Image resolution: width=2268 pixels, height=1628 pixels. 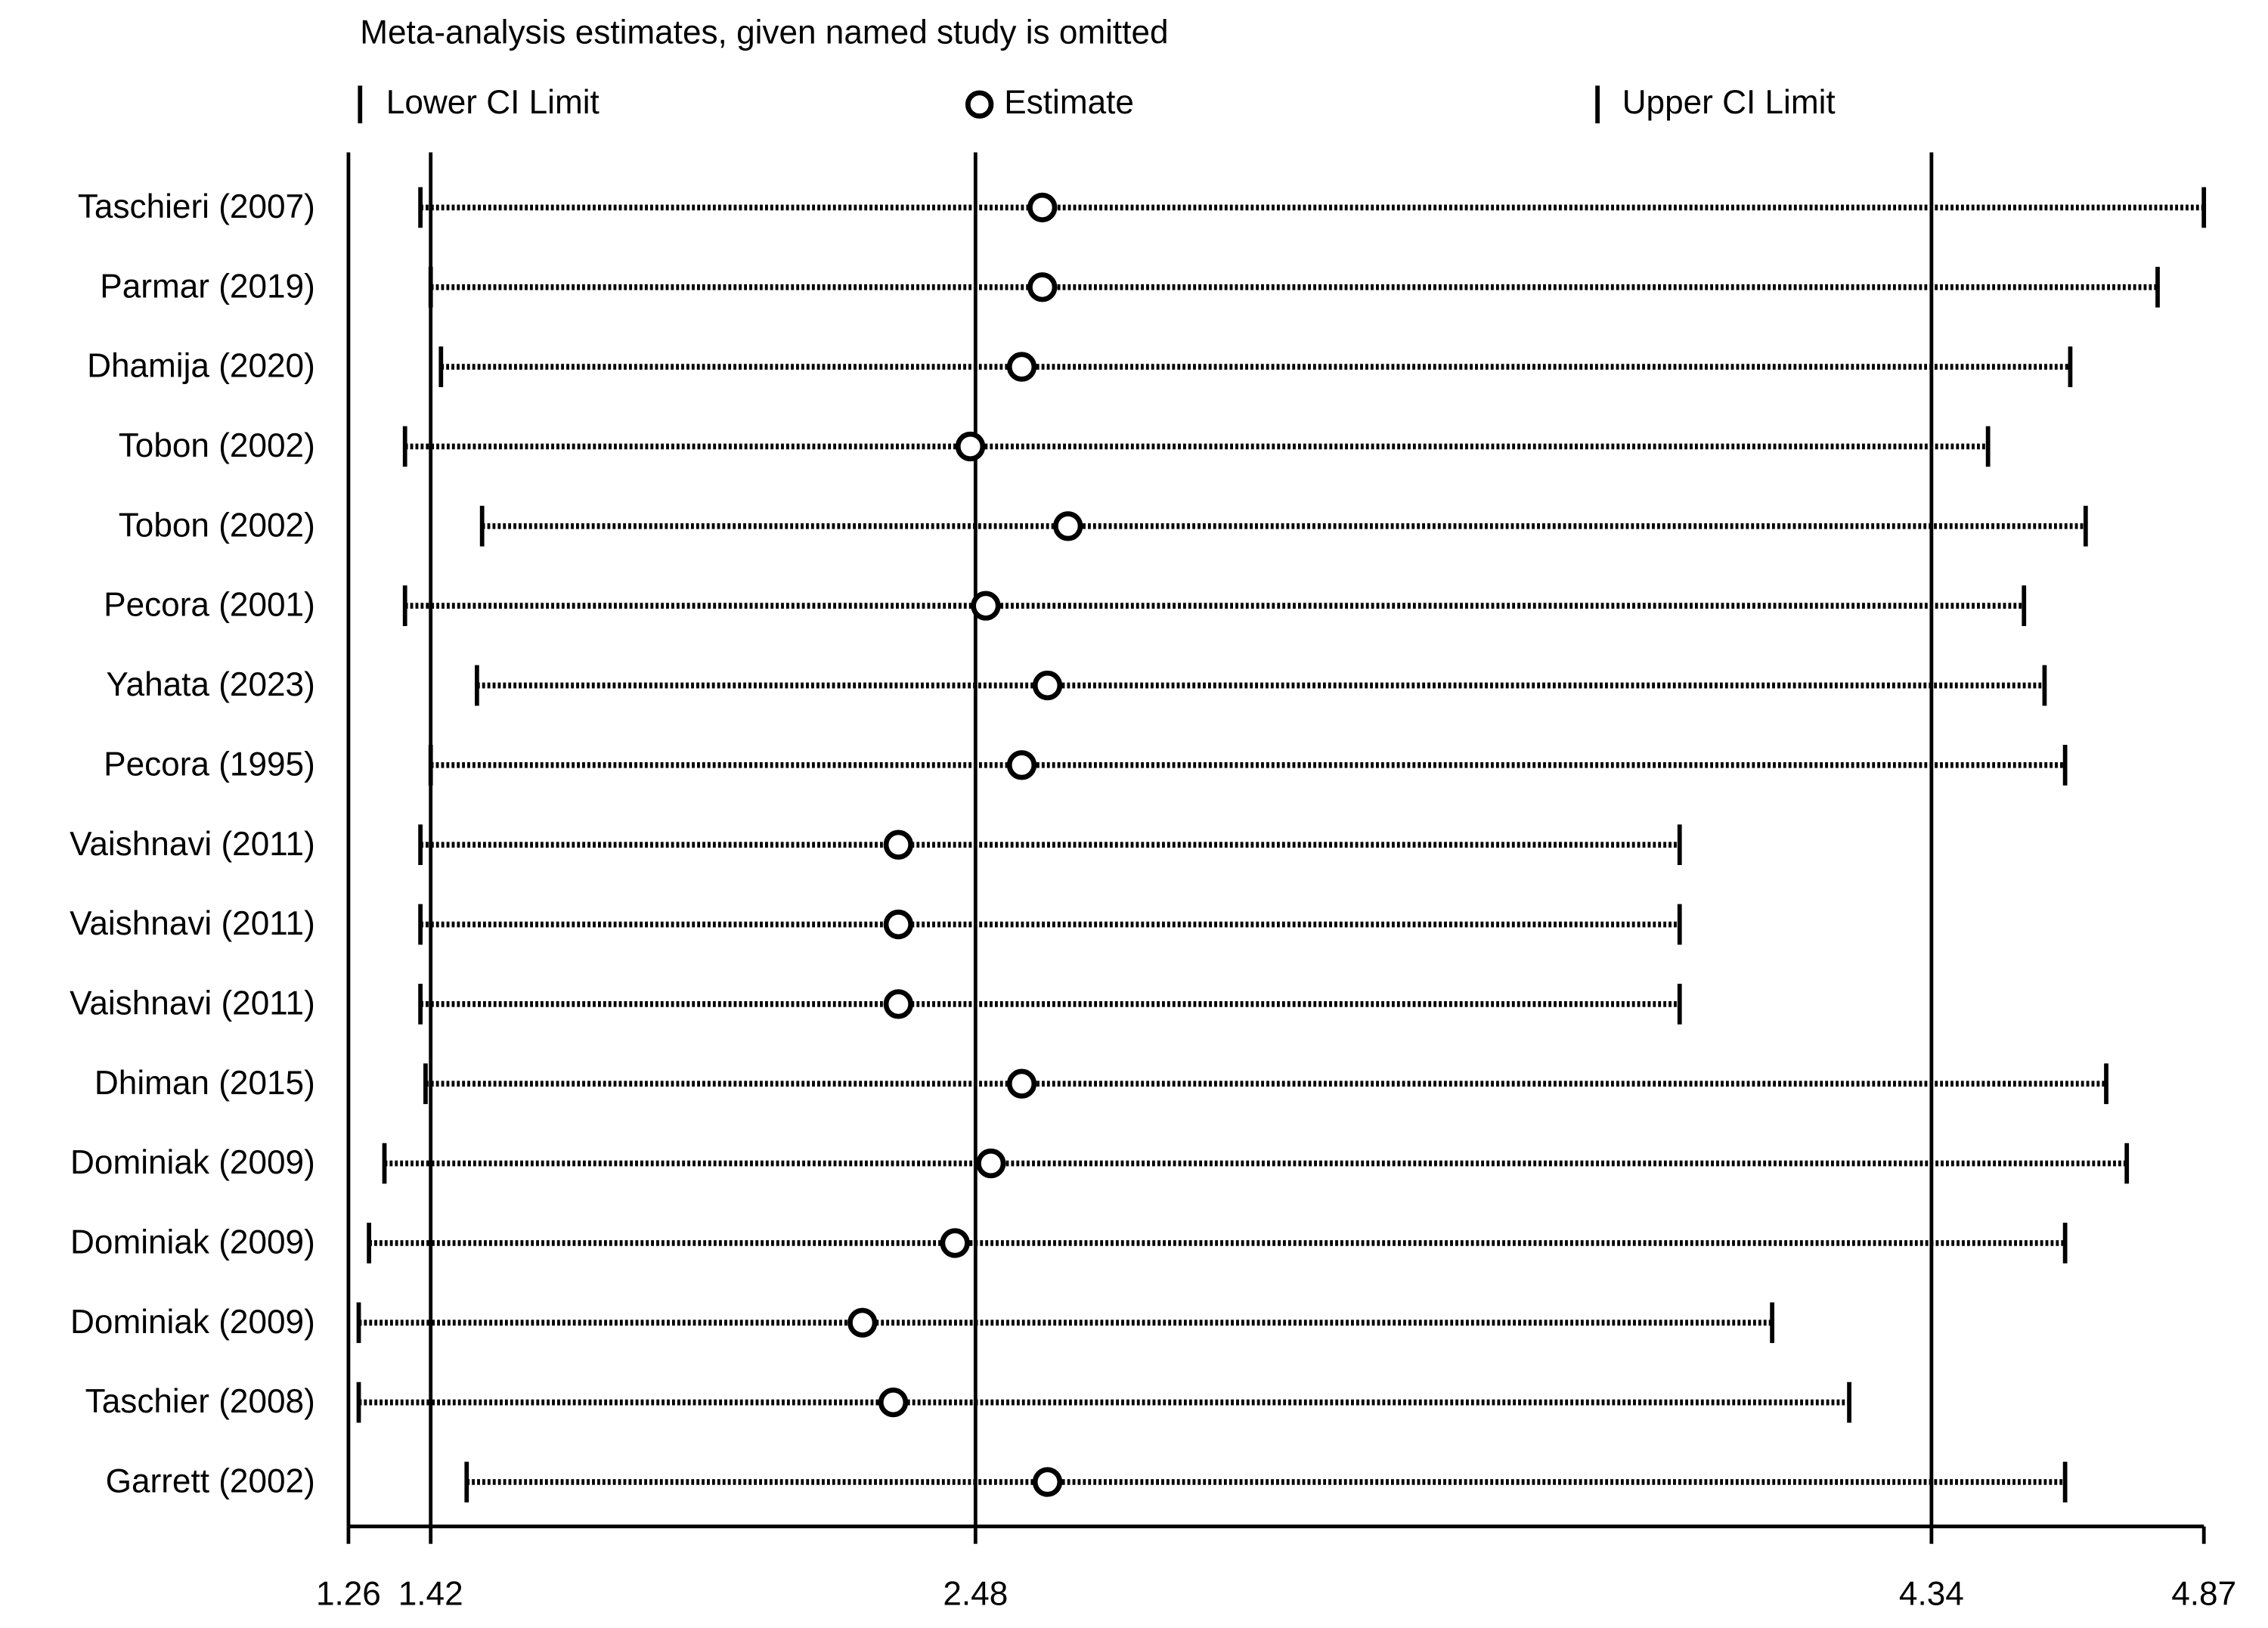 I want to click on study-label: Dhamija (2020), so click(x=201, y=366).